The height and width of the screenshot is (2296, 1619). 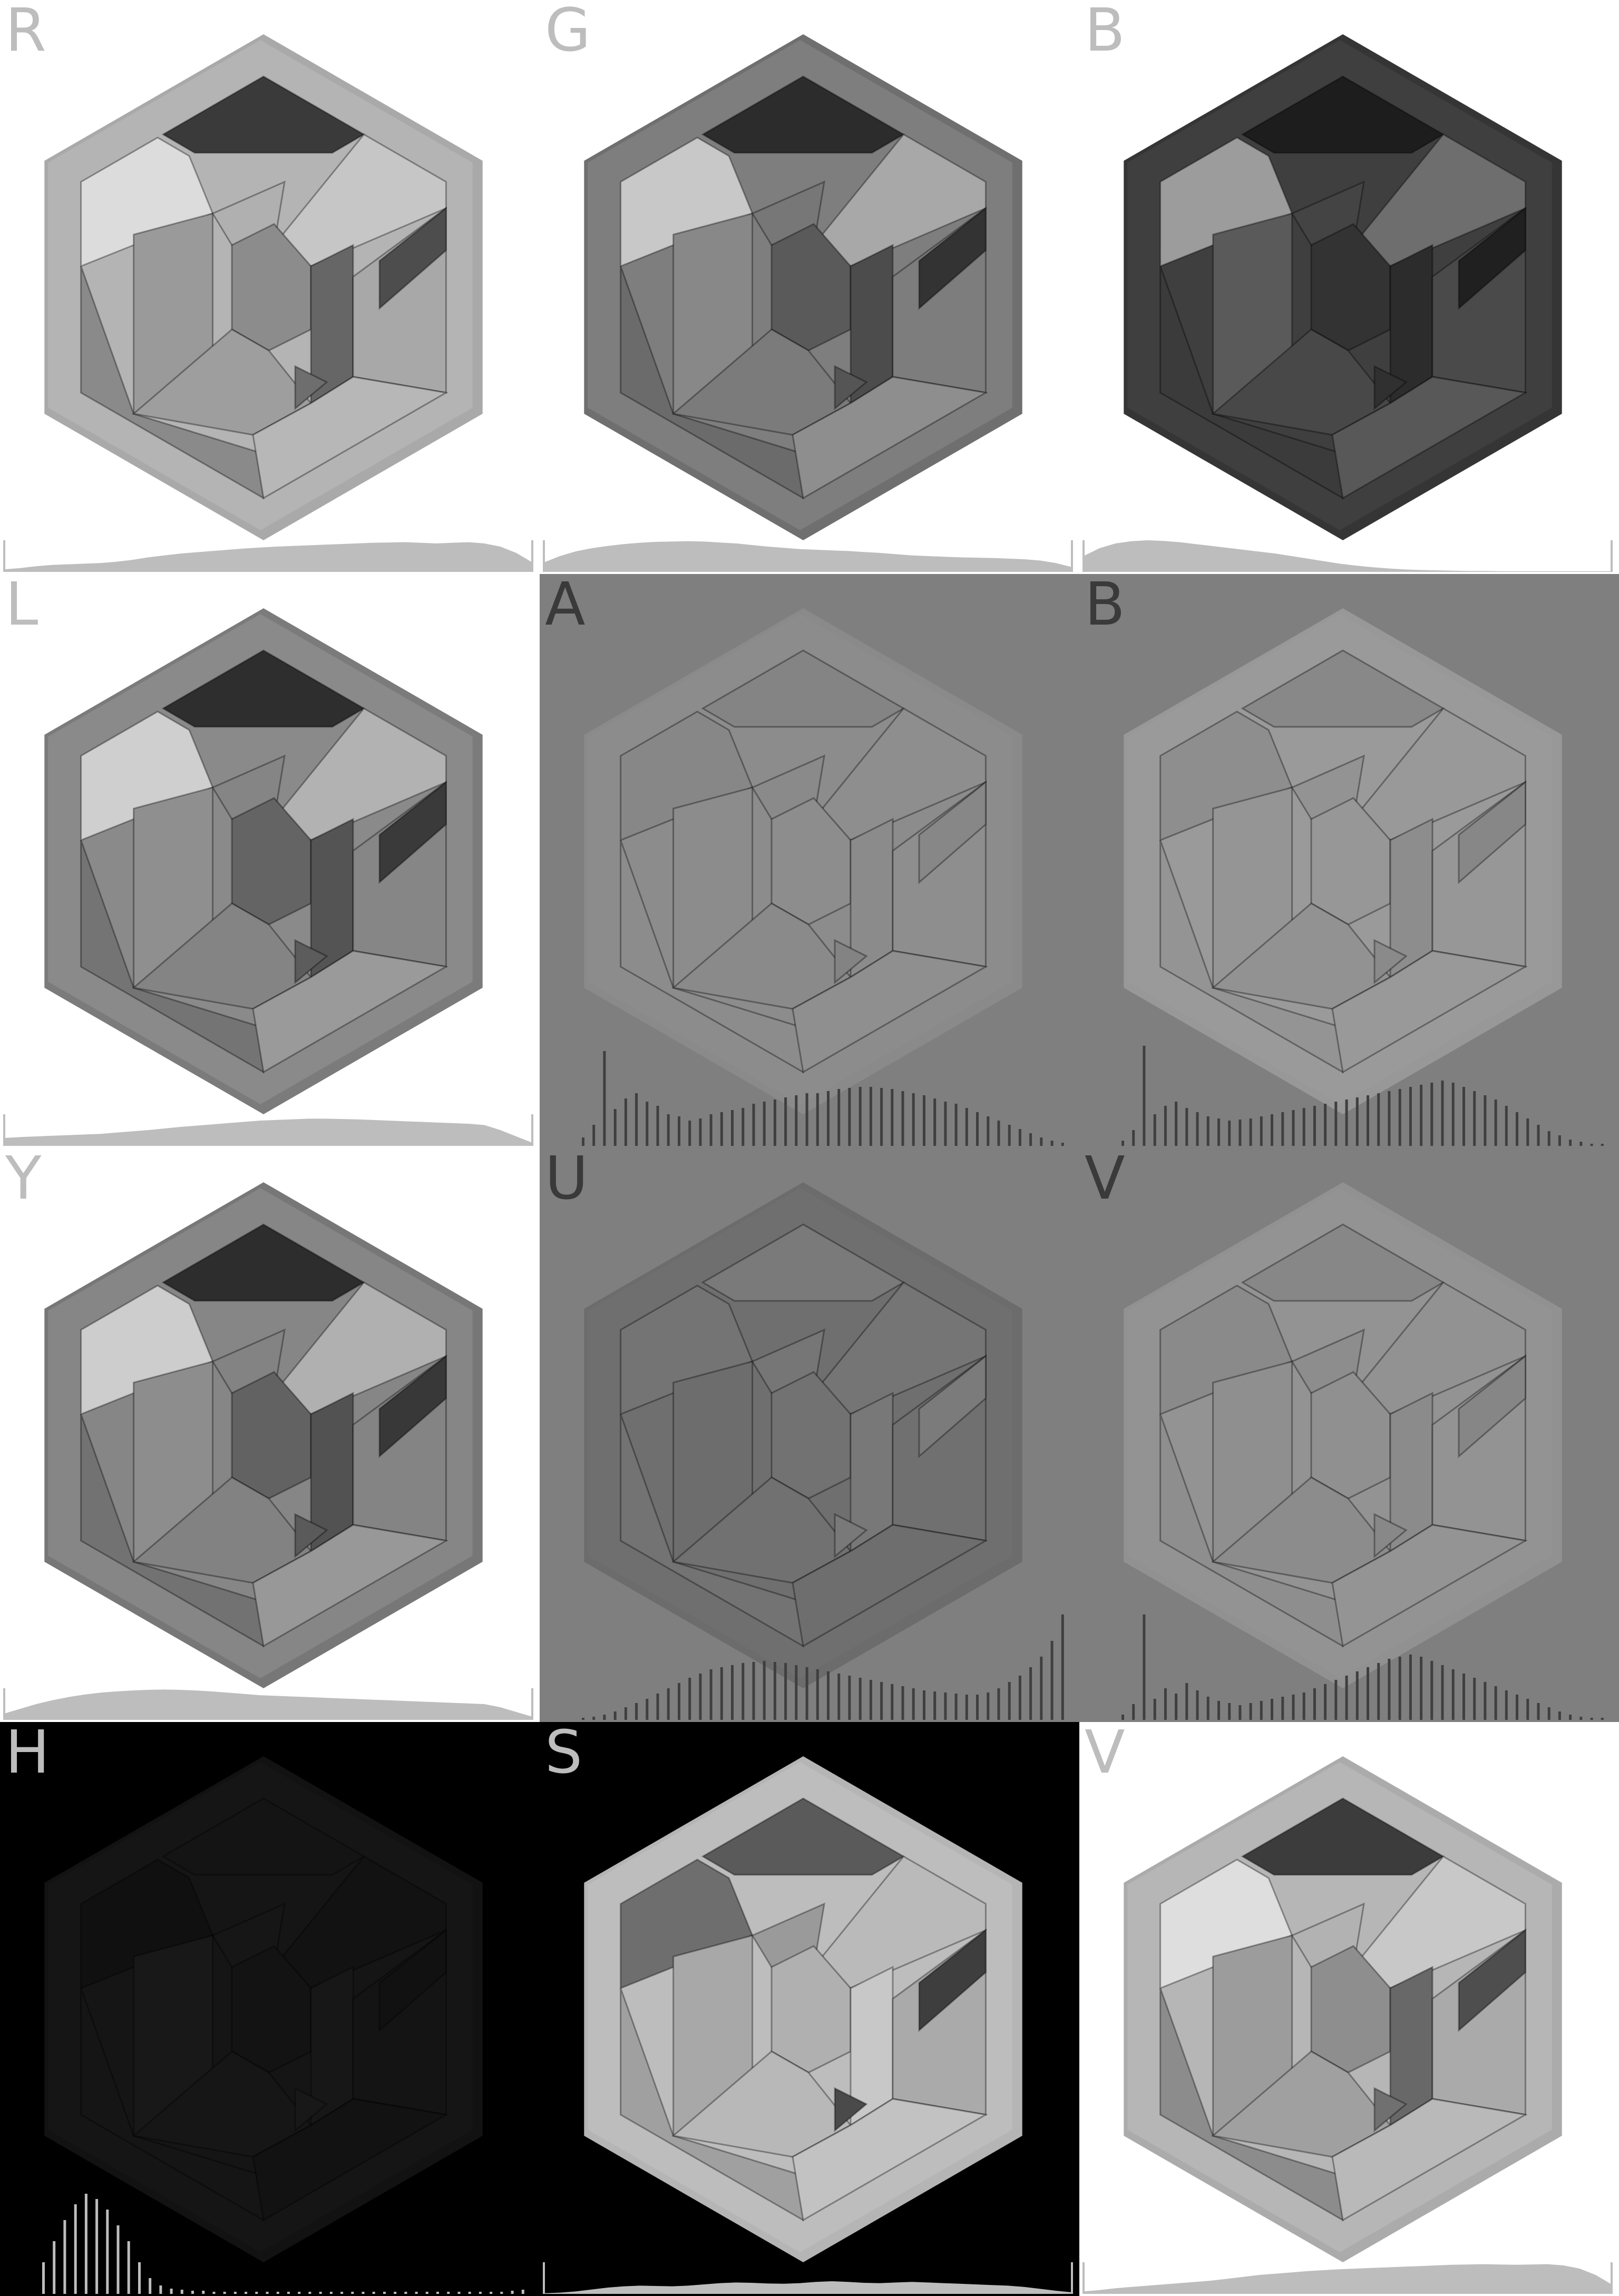 I want to click on histogram-area, so click(x=808, y=2287).